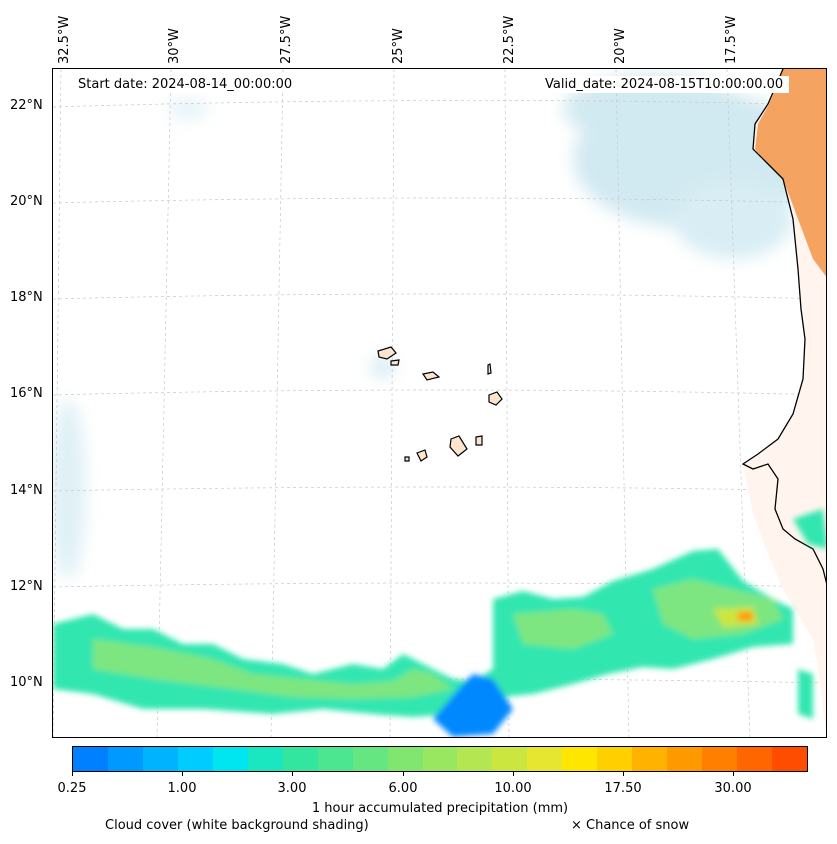 The height and width of the screenshot is (844, 837). I want to click on start-date-label: Start date: 2024-08-14_00:00:00, so click(185, 84).